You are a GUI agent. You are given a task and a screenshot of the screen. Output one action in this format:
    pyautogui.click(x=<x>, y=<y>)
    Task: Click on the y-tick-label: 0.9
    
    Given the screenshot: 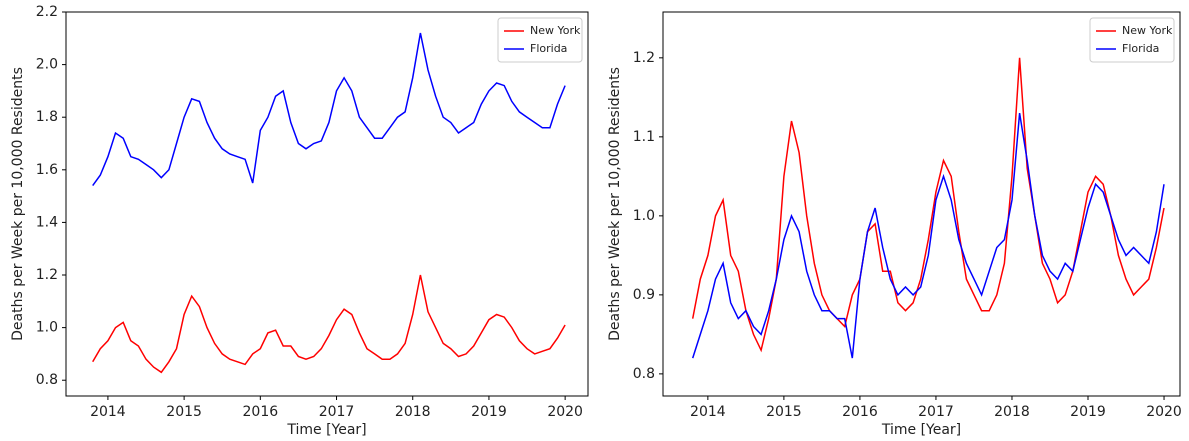 What is the action you would take?
    pyautogui.click(x=644, y=295)
    